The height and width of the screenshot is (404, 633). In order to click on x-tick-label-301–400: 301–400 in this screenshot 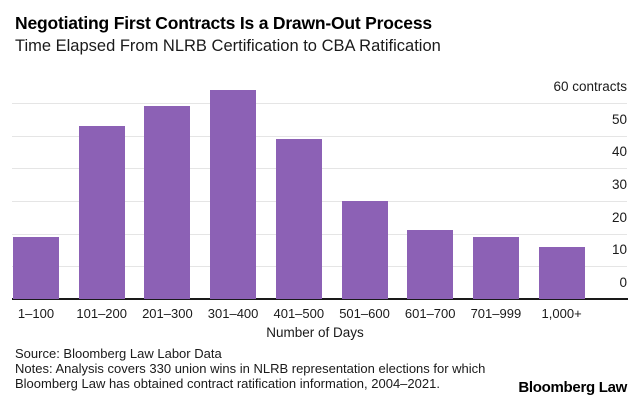, I will do `click(233, 313)`.